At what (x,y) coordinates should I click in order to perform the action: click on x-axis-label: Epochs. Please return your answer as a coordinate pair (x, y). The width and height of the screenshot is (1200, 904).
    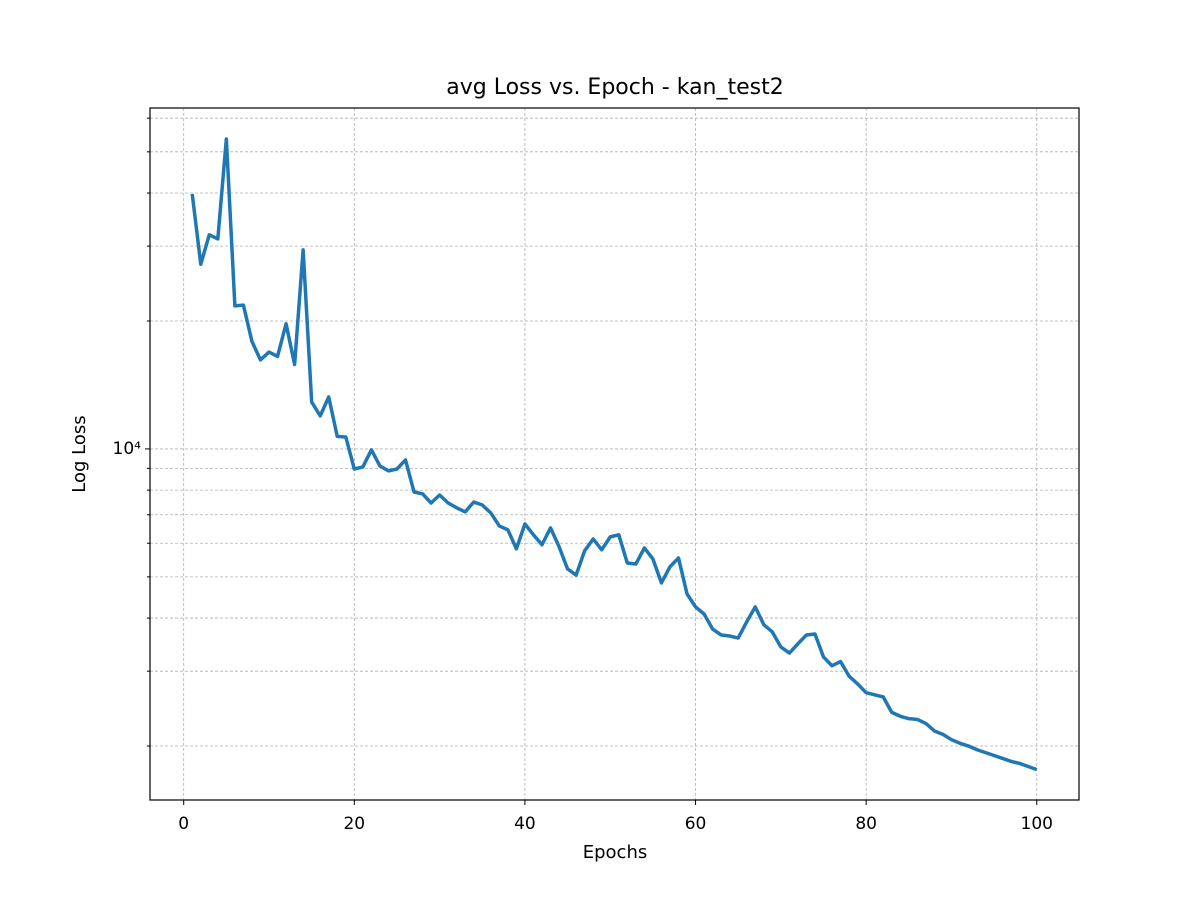
    Looking at the image, I should click on (615, 852).